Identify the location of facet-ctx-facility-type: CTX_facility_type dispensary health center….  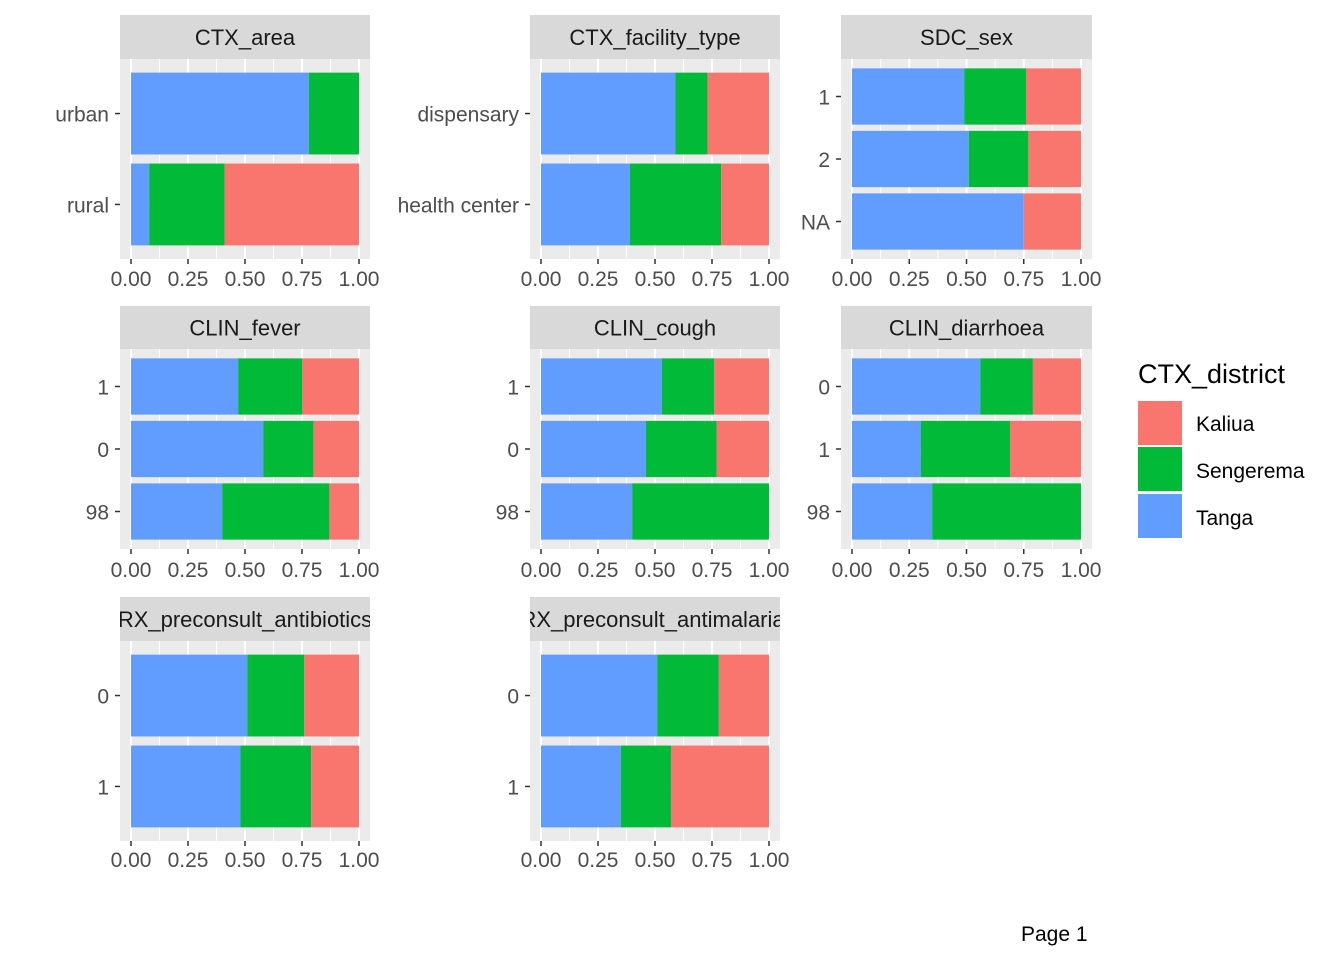
(593, 153).